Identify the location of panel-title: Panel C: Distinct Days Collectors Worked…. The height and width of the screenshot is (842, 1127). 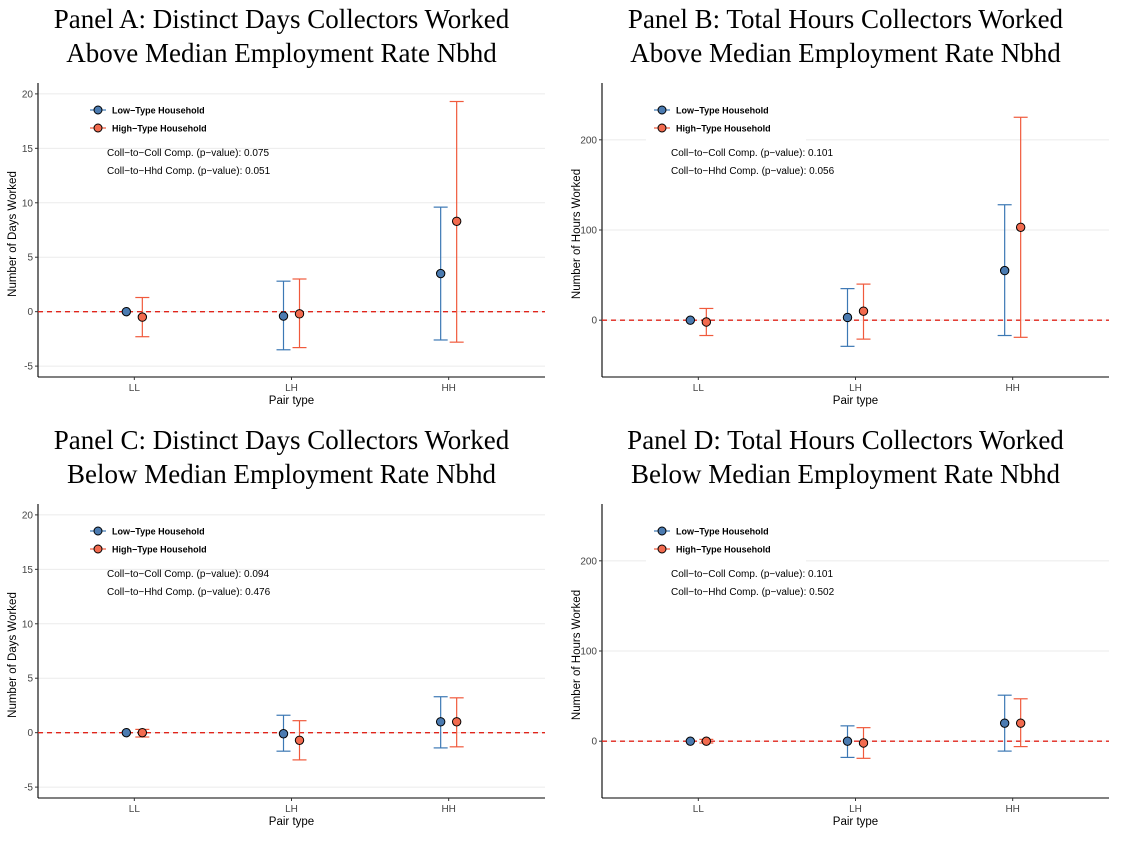
(281, 457).